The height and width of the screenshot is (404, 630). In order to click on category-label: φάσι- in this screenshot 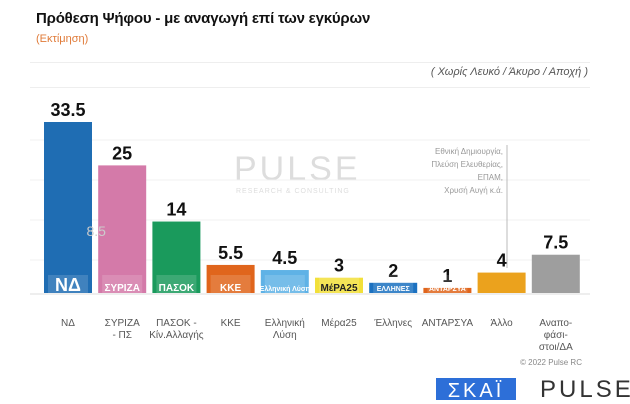, I will do `click(556, 335)`.